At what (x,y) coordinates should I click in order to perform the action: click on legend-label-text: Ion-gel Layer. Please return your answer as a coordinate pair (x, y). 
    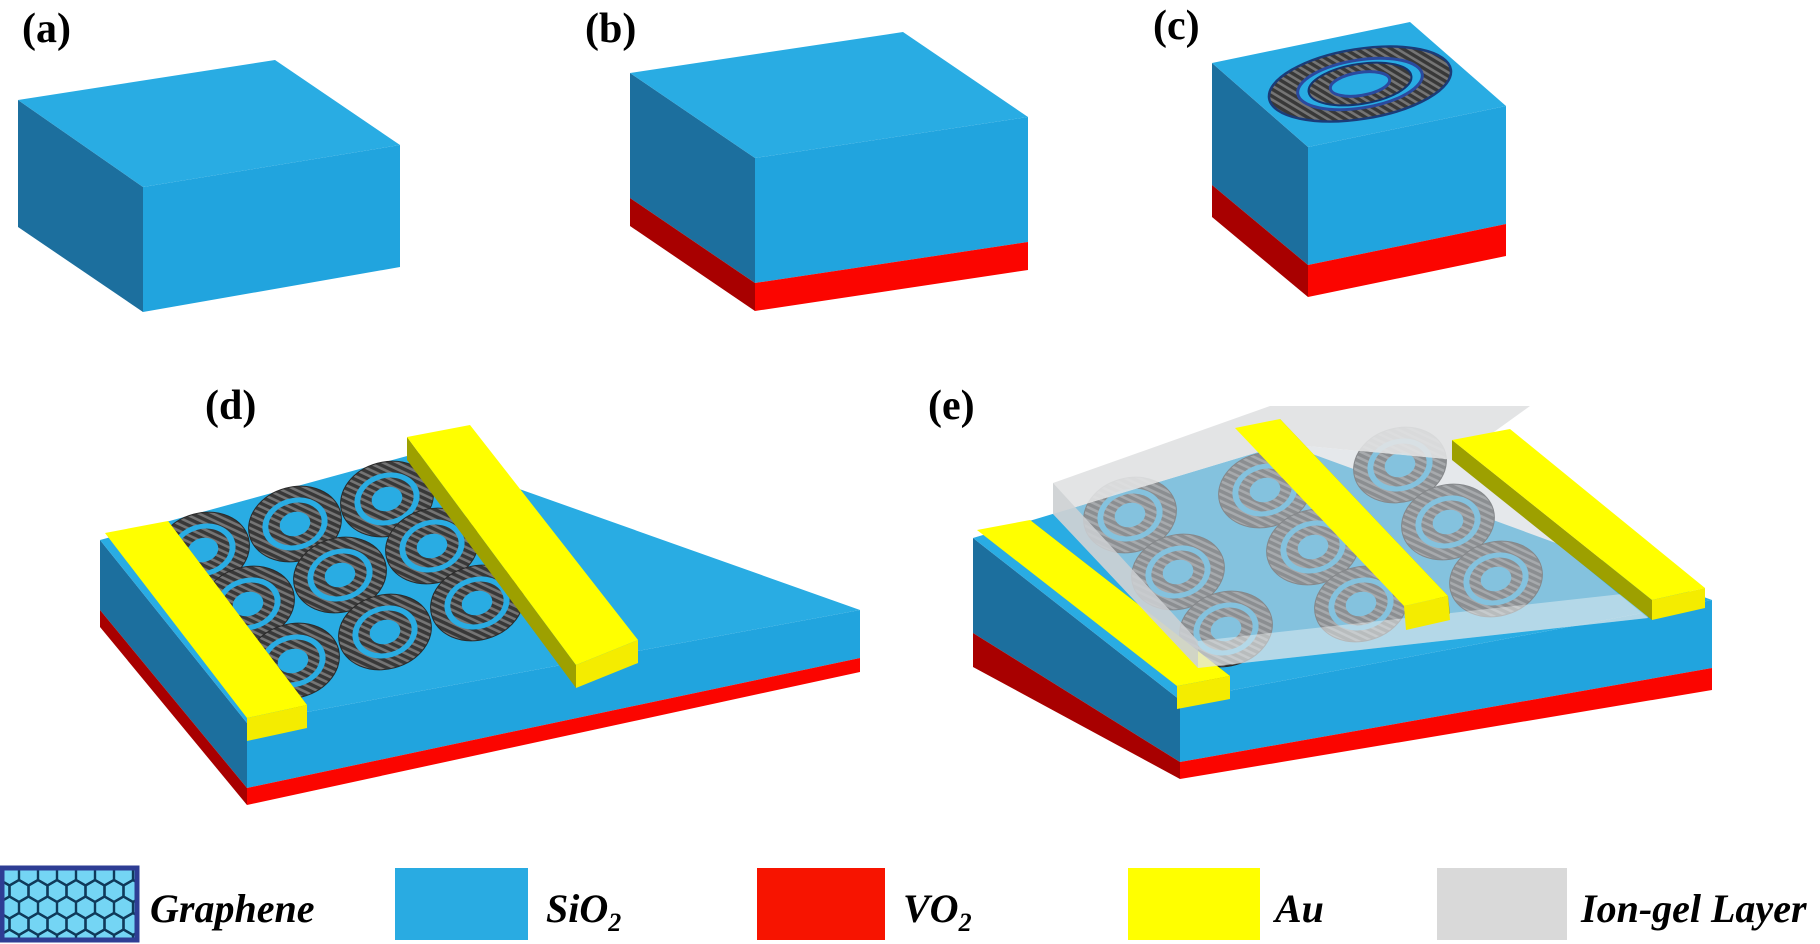
    Looking at the image, I should click on (1693, 908).